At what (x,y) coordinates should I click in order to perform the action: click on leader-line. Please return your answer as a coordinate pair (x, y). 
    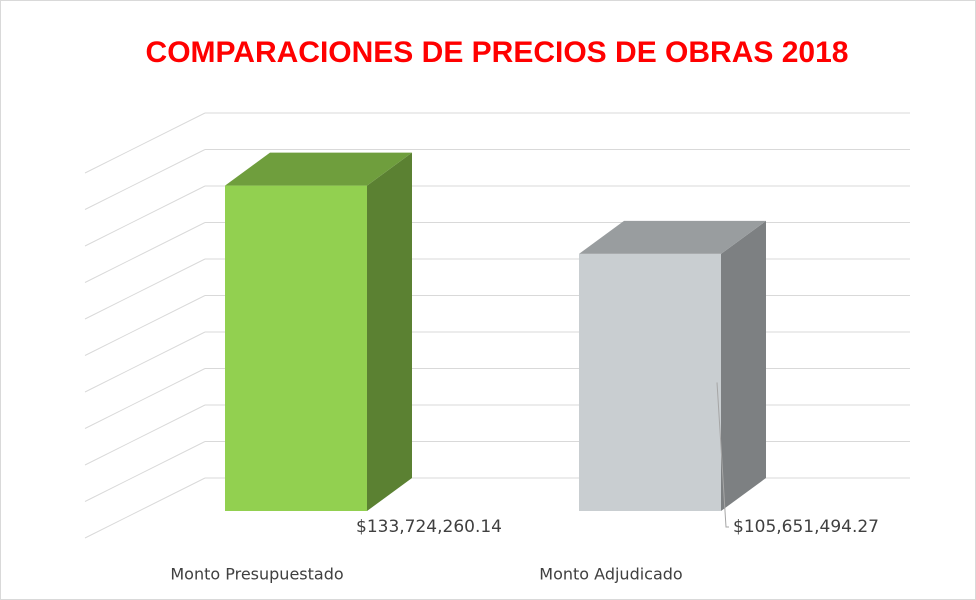
    Looking at the image, I should click on (722, 455).